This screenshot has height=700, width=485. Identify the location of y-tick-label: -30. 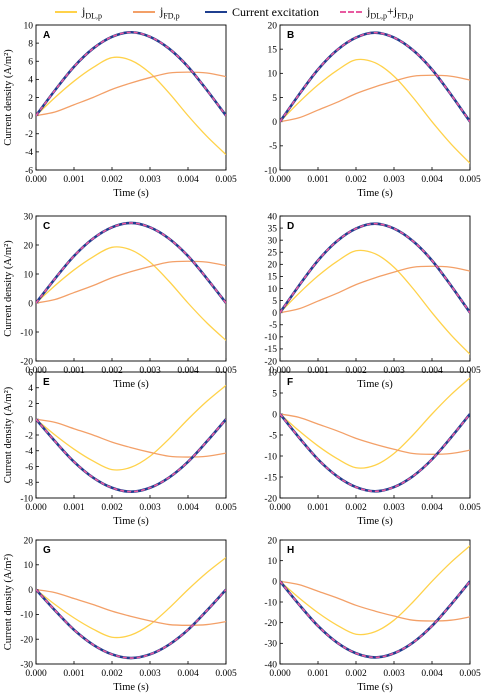
(270, 645).